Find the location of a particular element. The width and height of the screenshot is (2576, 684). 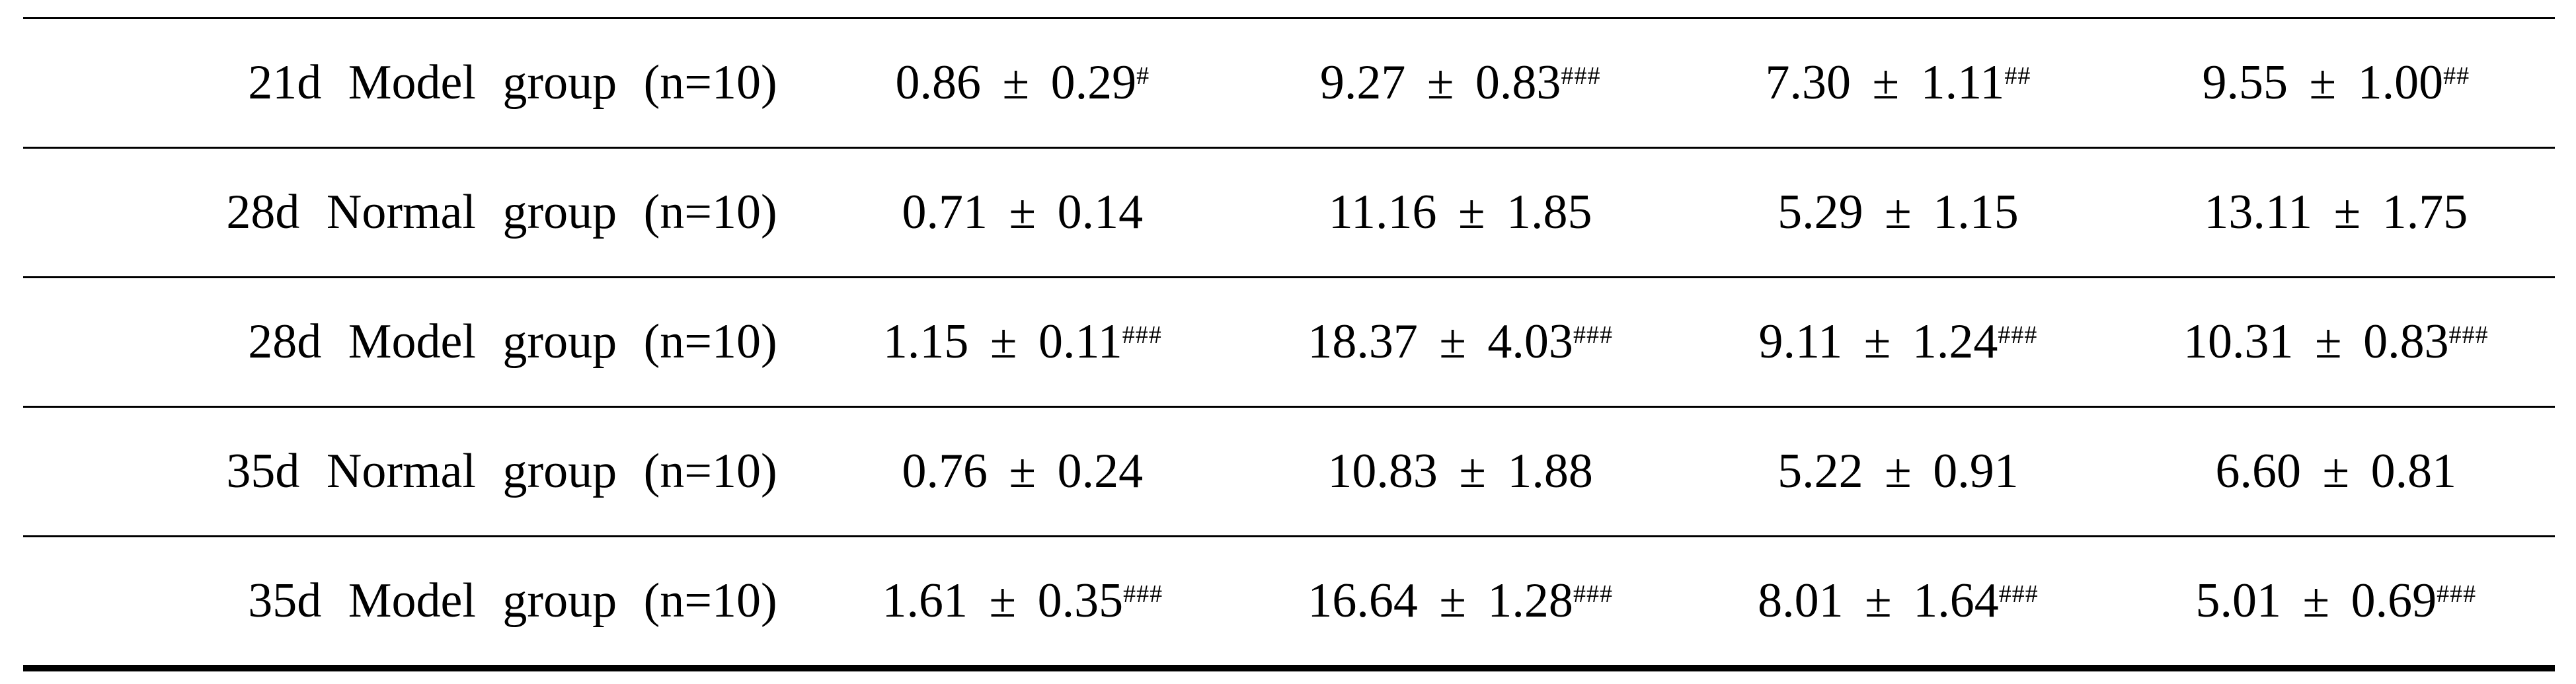

table-cell: 8.01 ± 1.64### is located at coordinates (1898, 603).